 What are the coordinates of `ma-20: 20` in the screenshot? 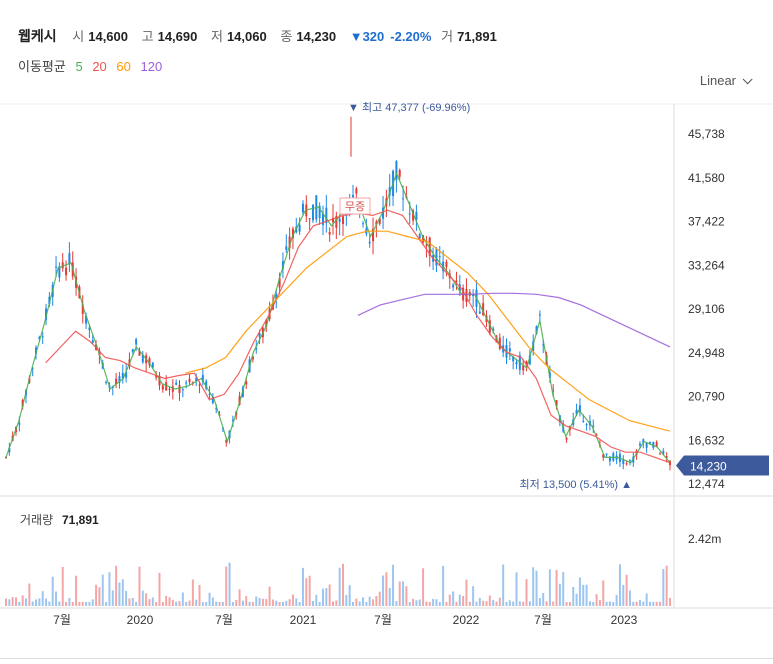 It's located at (99, 66).